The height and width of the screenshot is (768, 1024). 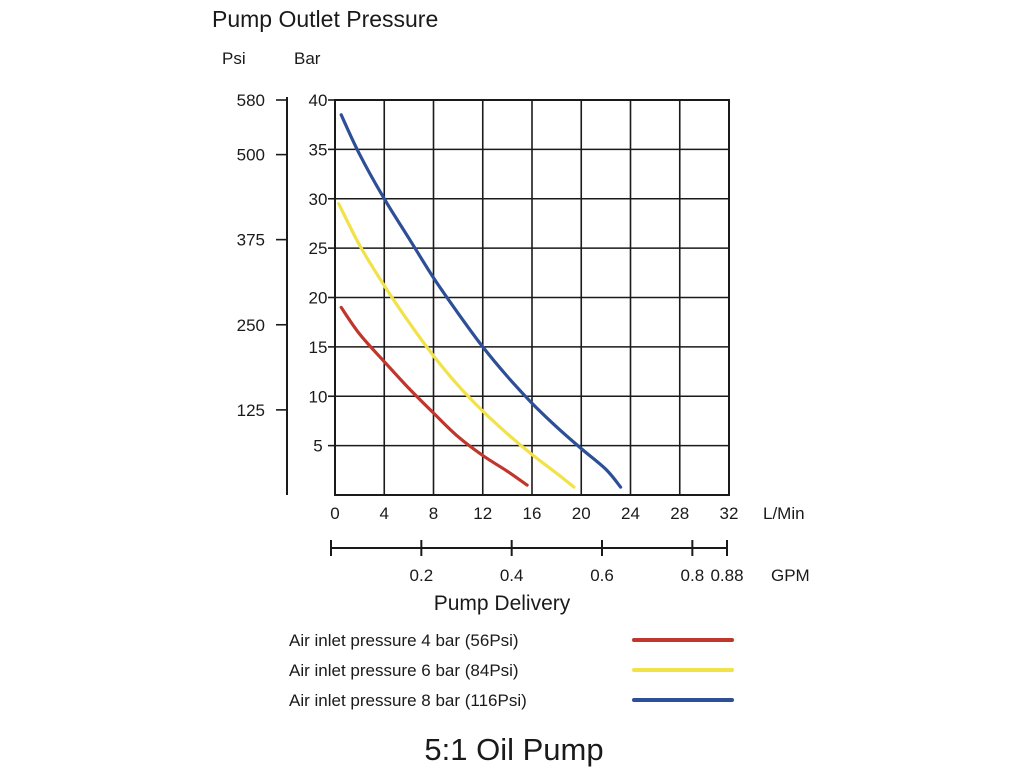 I want to click on psi-tick-label: 250, so click(x=251, y=325).